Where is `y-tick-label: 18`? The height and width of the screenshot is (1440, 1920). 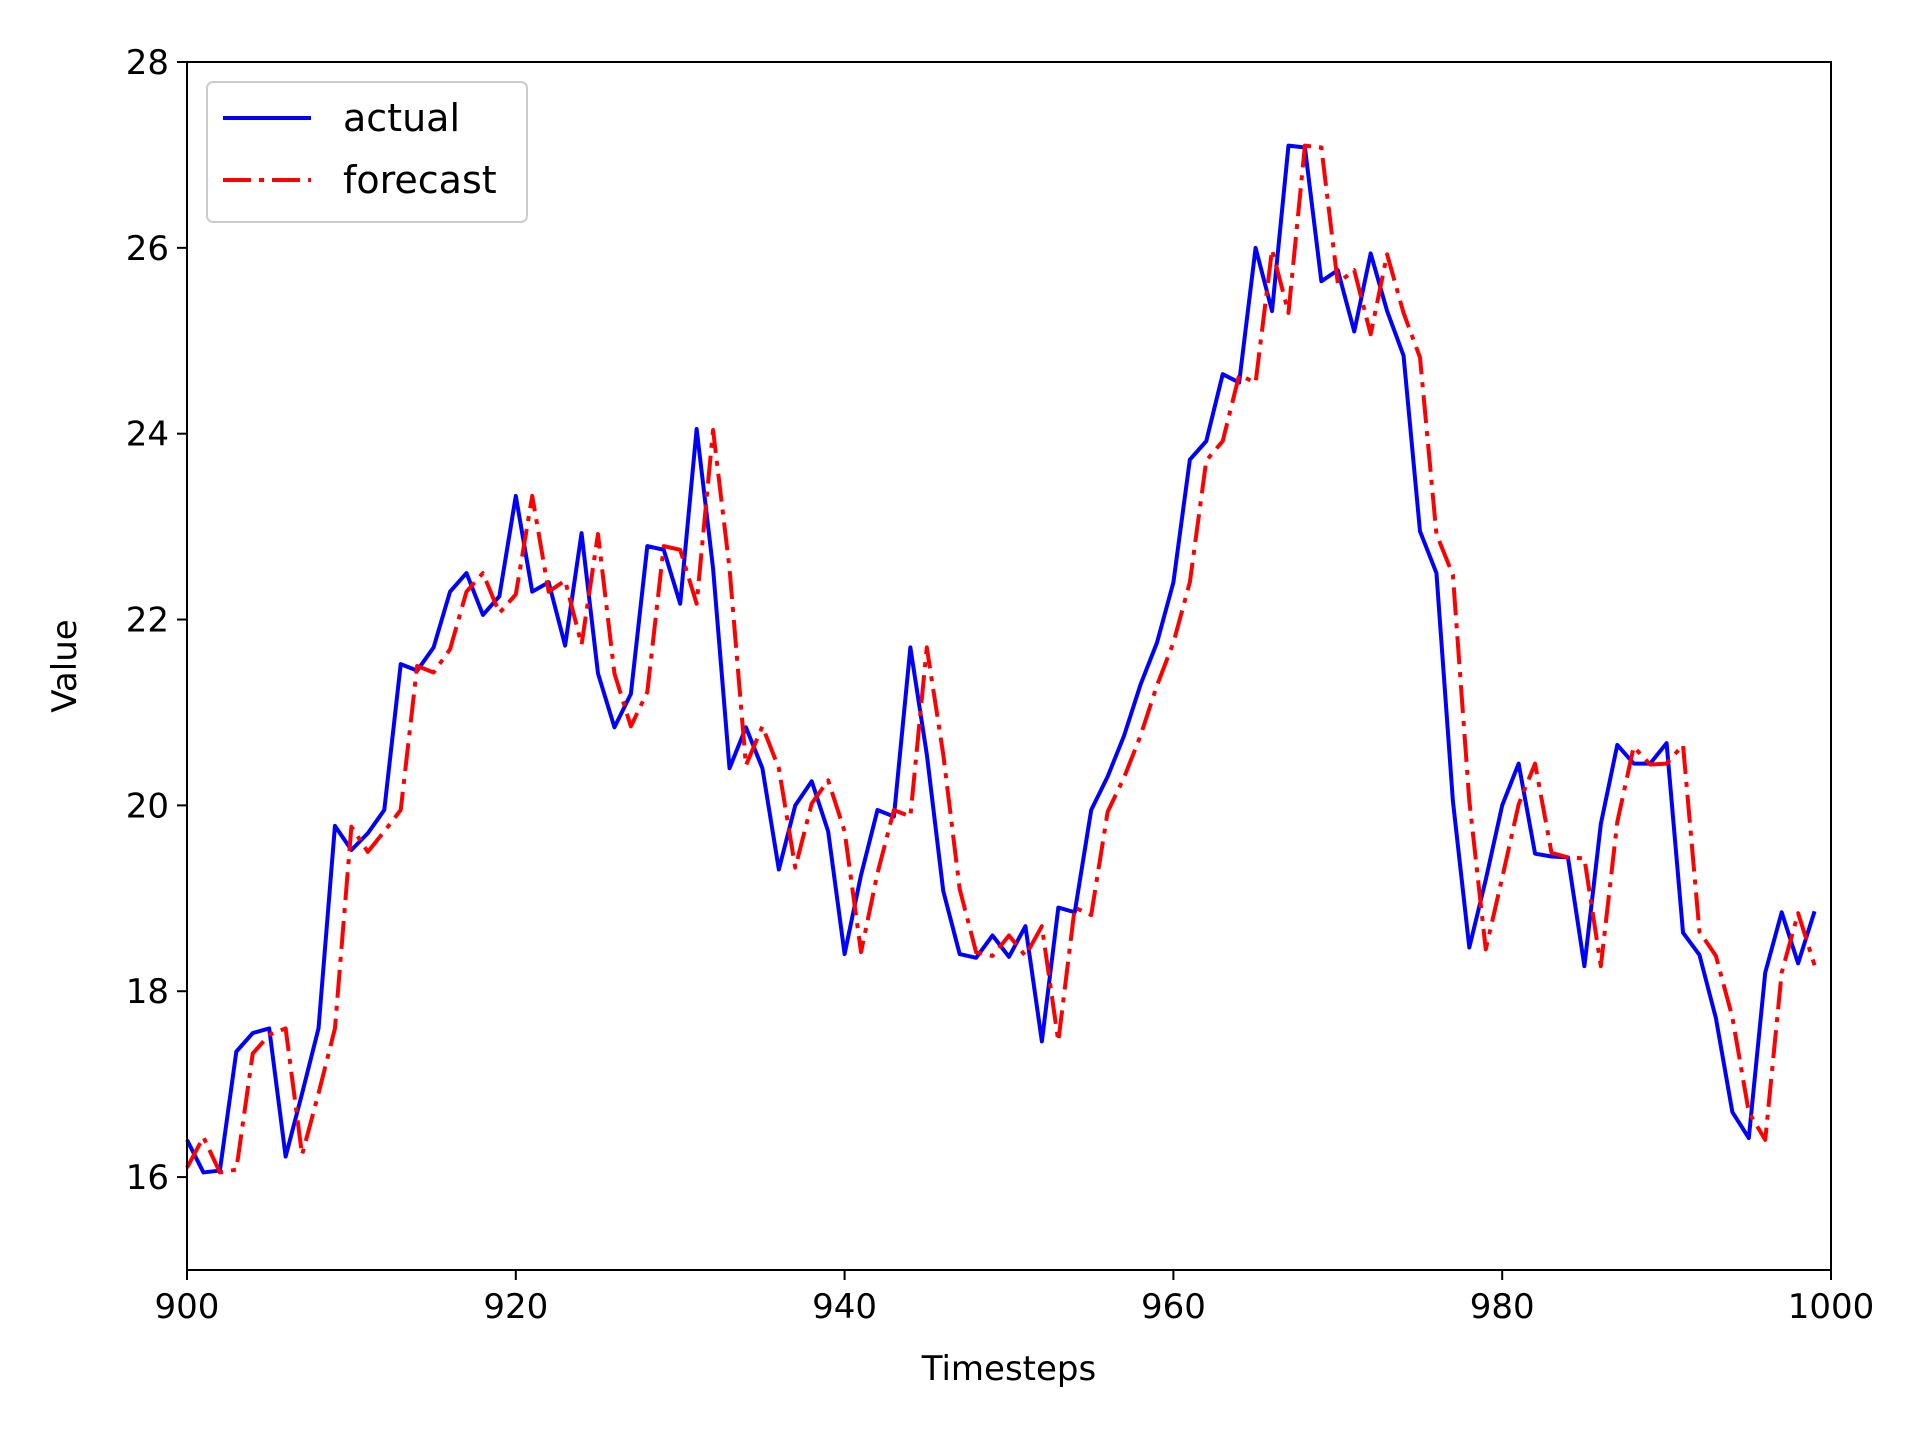
y-tick-label: 18 is located at coordinates (147, 992).